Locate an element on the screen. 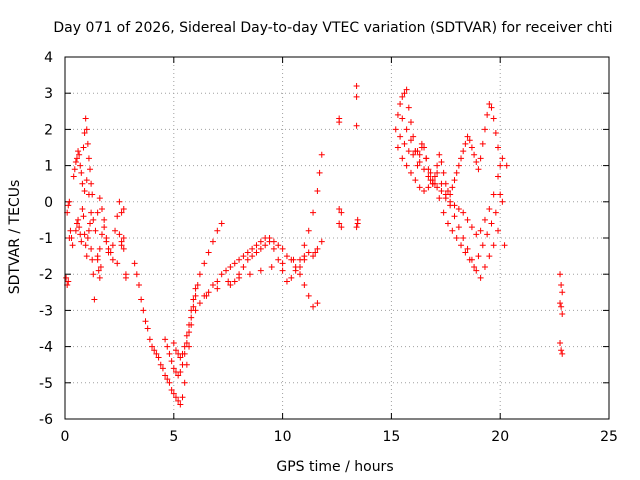 The width and height of the screenshot is (640, 480). y-tick-label: -4 is located at coordinates (46, 348).